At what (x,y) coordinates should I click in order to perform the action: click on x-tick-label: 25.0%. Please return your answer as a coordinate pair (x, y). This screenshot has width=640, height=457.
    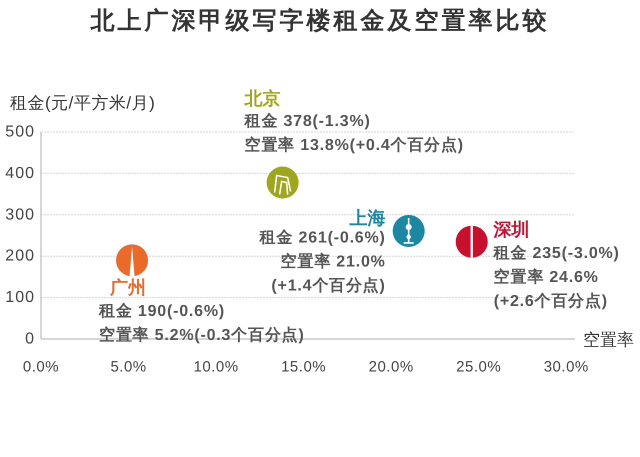
    Looking at the image, I should click on (479, 367).